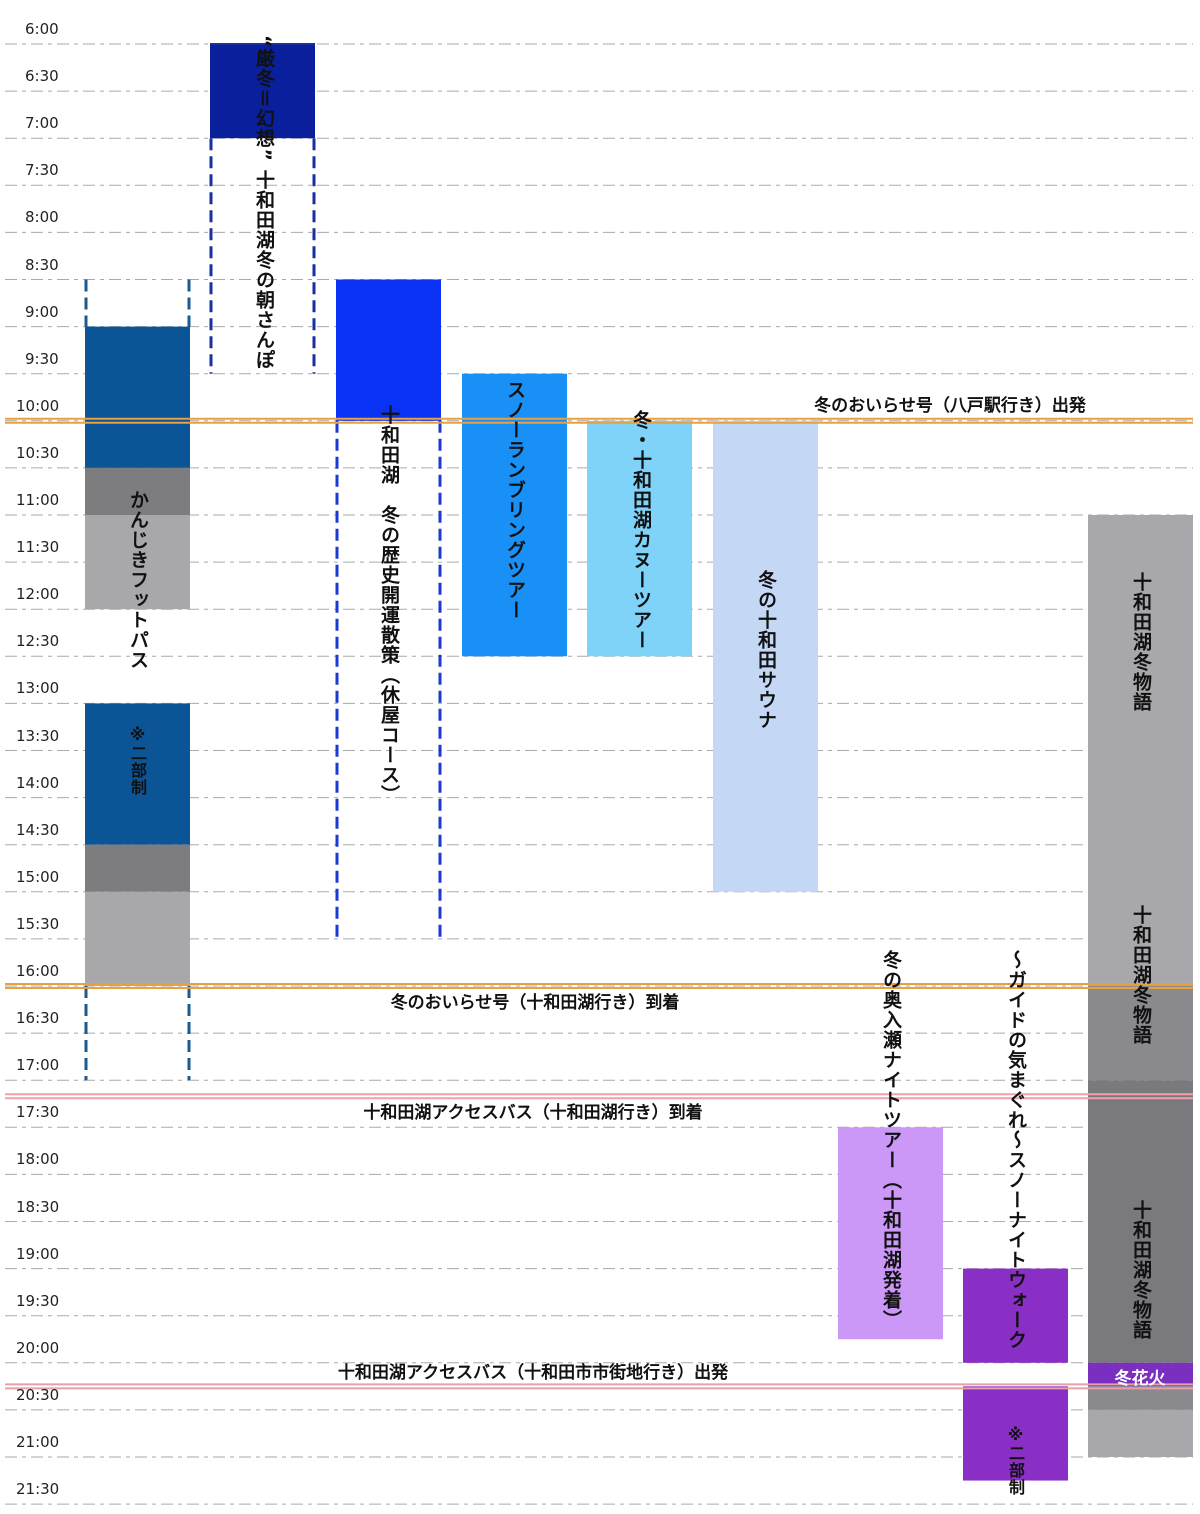 Image resolution: width=1200 pixels, height=1514 pixels. What do you see at coordinates (641, 530) in the screenshot?
I see `event-label: 冬・十和田湖カヌーツアー` at bounding box center [641, 530].